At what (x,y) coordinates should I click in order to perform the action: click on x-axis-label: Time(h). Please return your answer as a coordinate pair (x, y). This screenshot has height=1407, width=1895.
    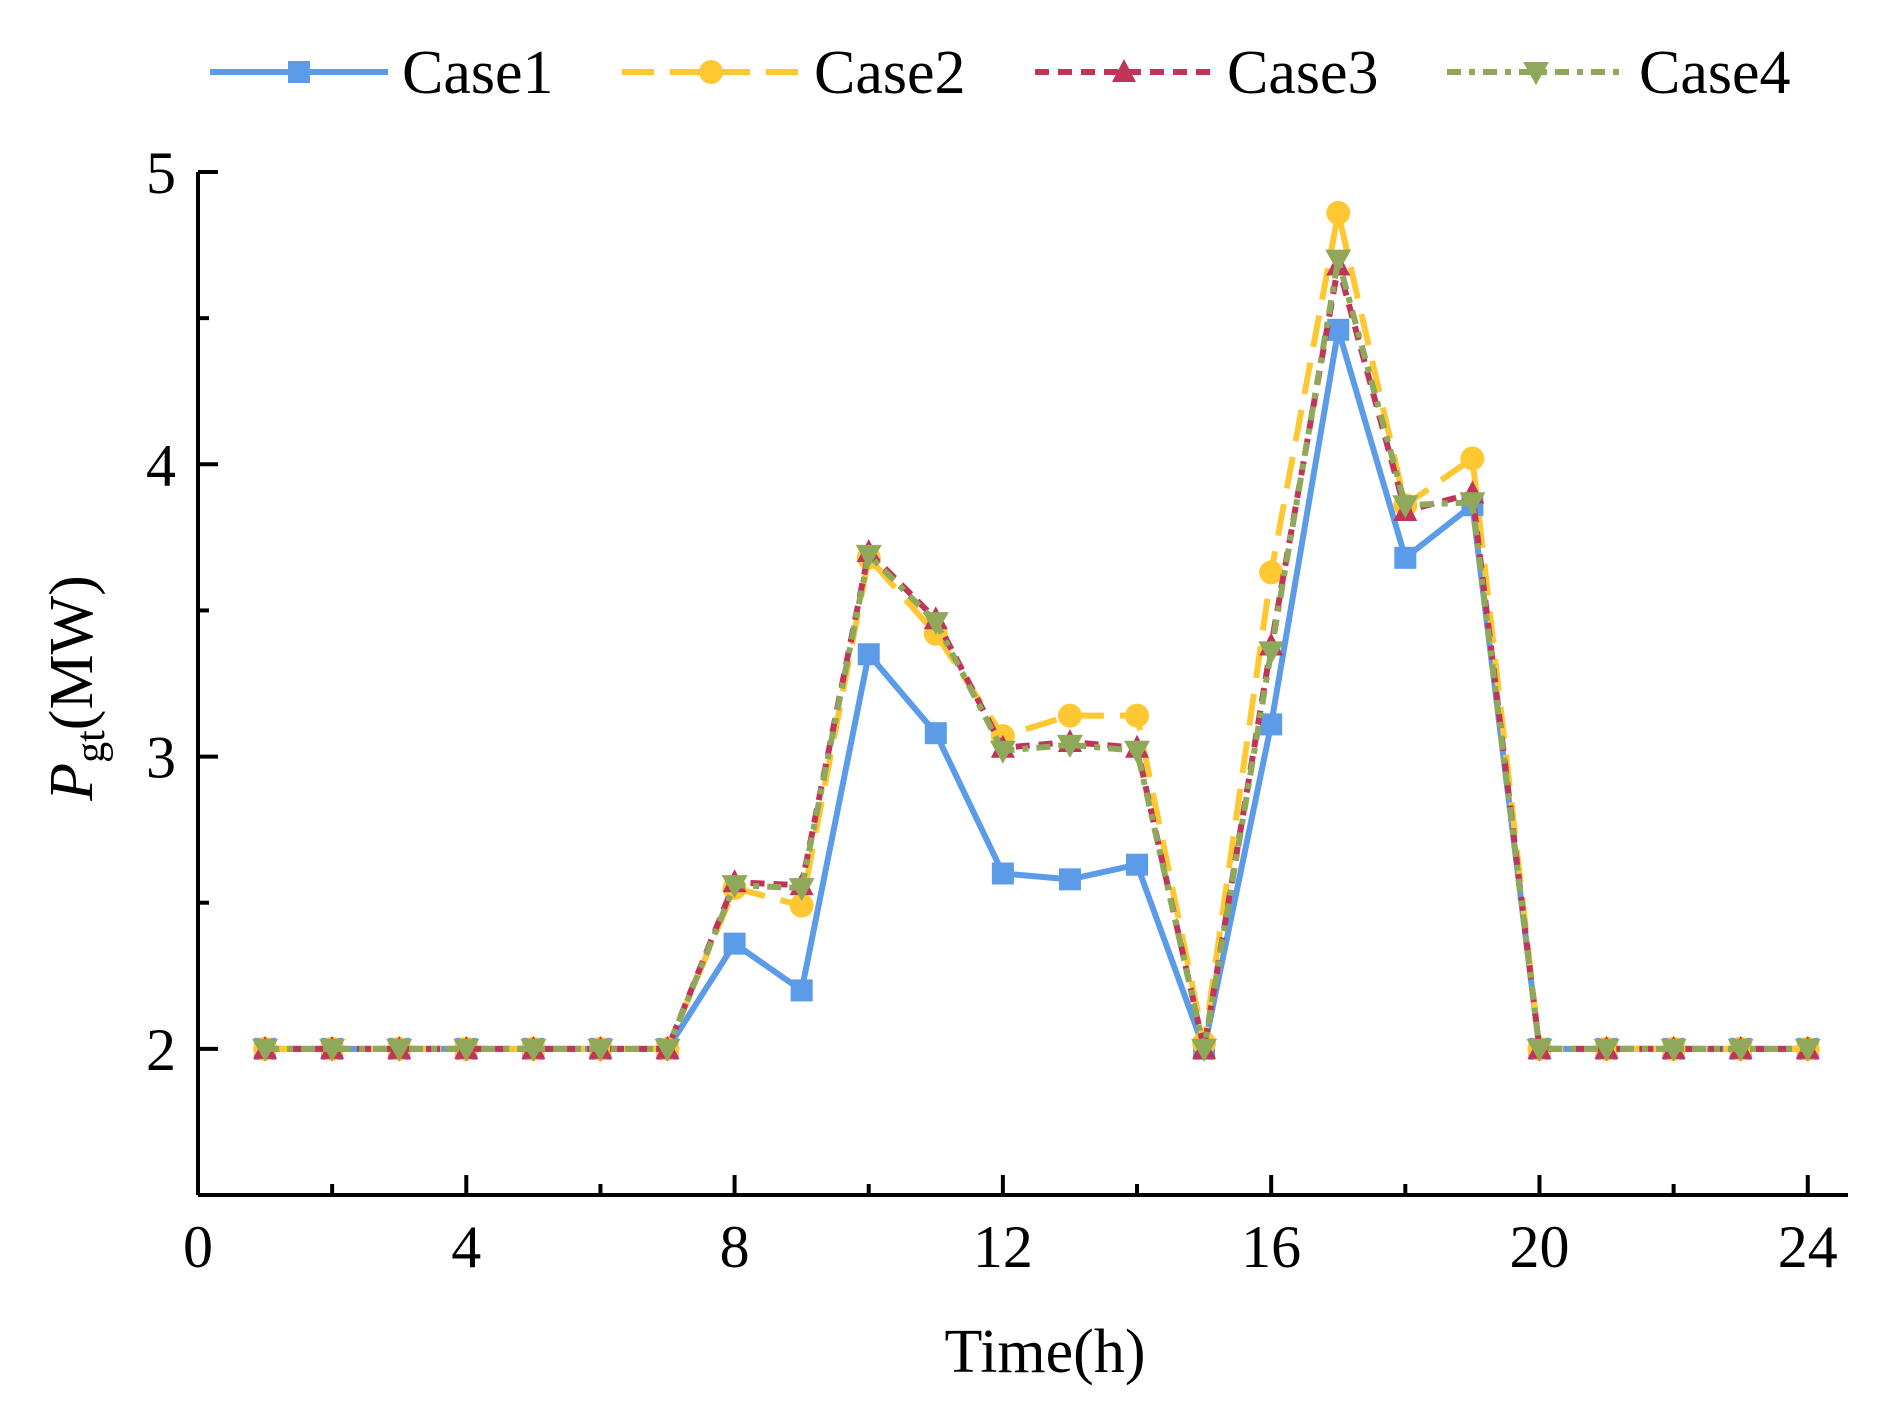
    Looking at the image, I should click on (1045, 1352).